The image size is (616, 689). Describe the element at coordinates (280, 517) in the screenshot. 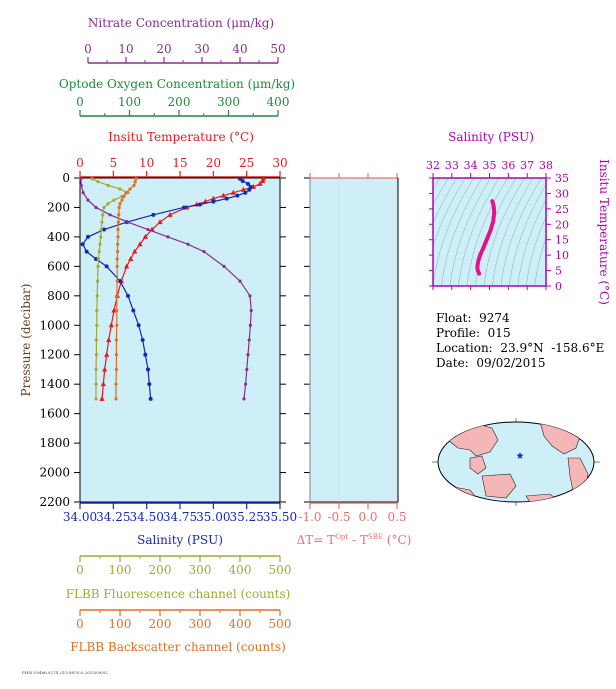

I see `salinity-tick-label: 35.50` at that location.